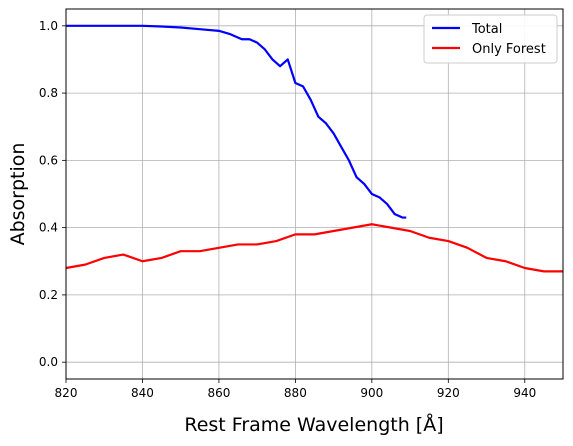 Image resolution: width=573 pixels, height=446 pixels. I want to click on x-tick-label: 920, so click(448, 393).